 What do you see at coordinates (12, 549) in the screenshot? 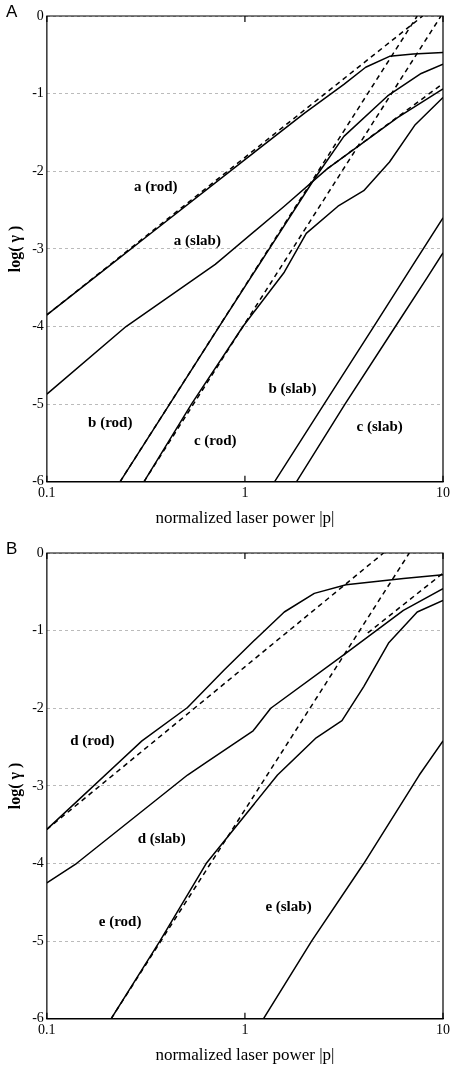
I see `chart-title: B` at bounding box center [12, 549].